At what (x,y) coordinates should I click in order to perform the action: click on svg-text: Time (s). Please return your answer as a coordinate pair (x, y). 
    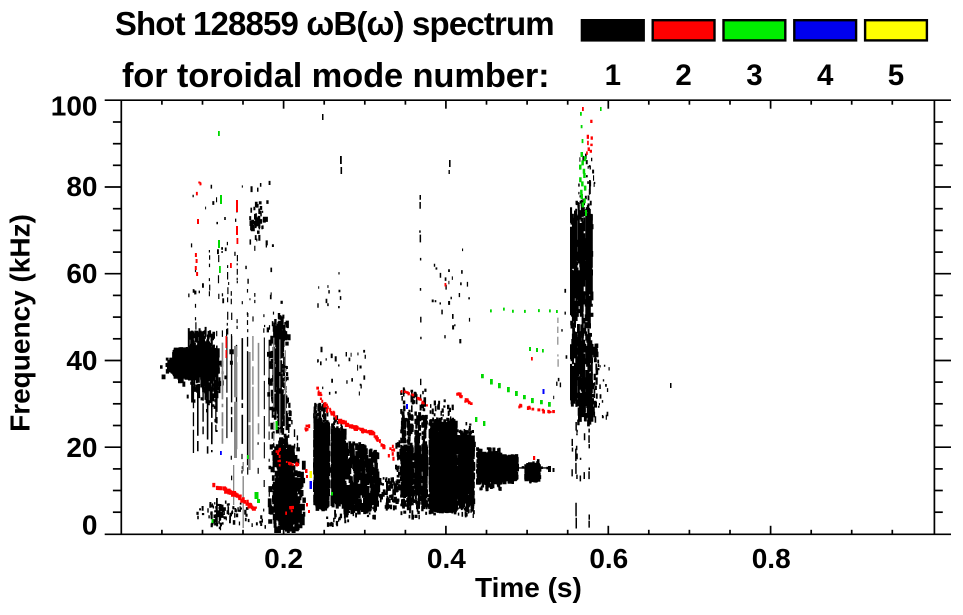
    Looking at the image, I should click on (528, 587).